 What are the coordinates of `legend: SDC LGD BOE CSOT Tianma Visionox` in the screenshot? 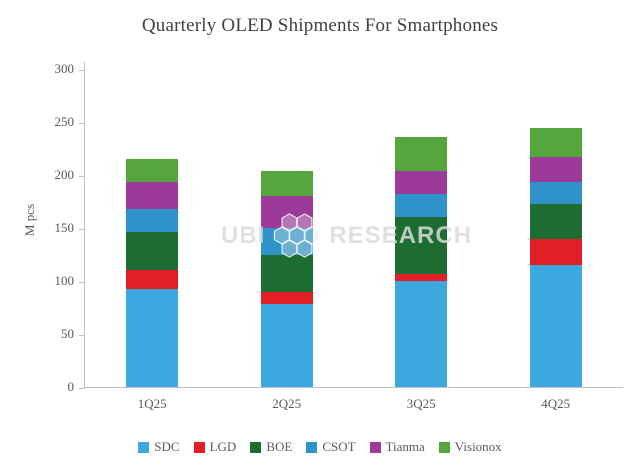 It's located at (320, 447).